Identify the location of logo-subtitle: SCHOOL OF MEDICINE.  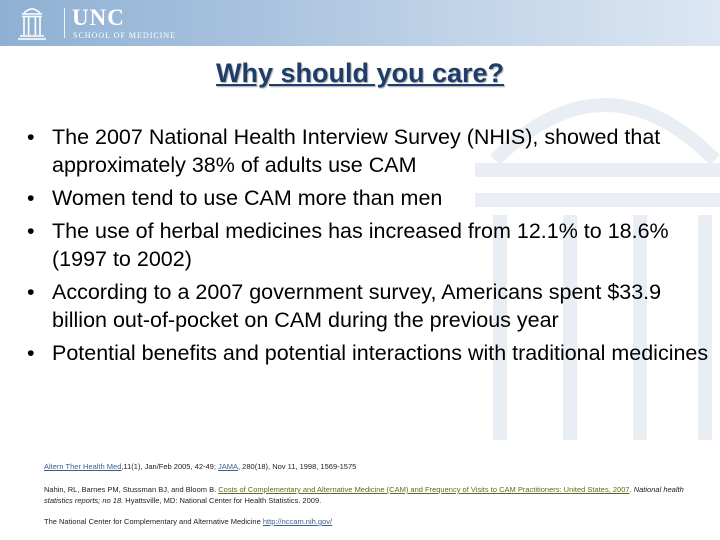
(125, 35).